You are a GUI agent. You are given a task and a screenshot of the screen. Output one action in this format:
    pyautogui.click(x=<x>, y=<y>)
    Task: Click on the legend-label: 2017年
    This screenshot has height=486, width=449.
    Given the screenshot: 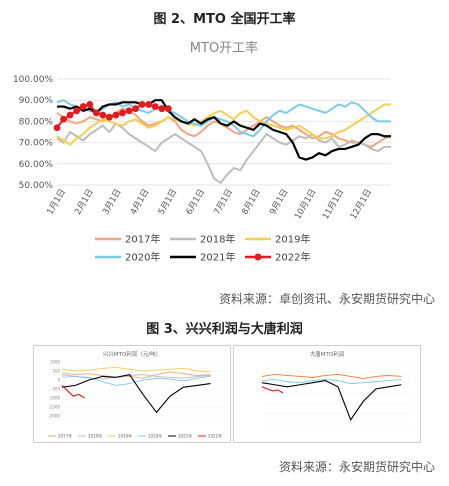 What is the action you would take?
    pyautogui.click(x=142, y=239)
    